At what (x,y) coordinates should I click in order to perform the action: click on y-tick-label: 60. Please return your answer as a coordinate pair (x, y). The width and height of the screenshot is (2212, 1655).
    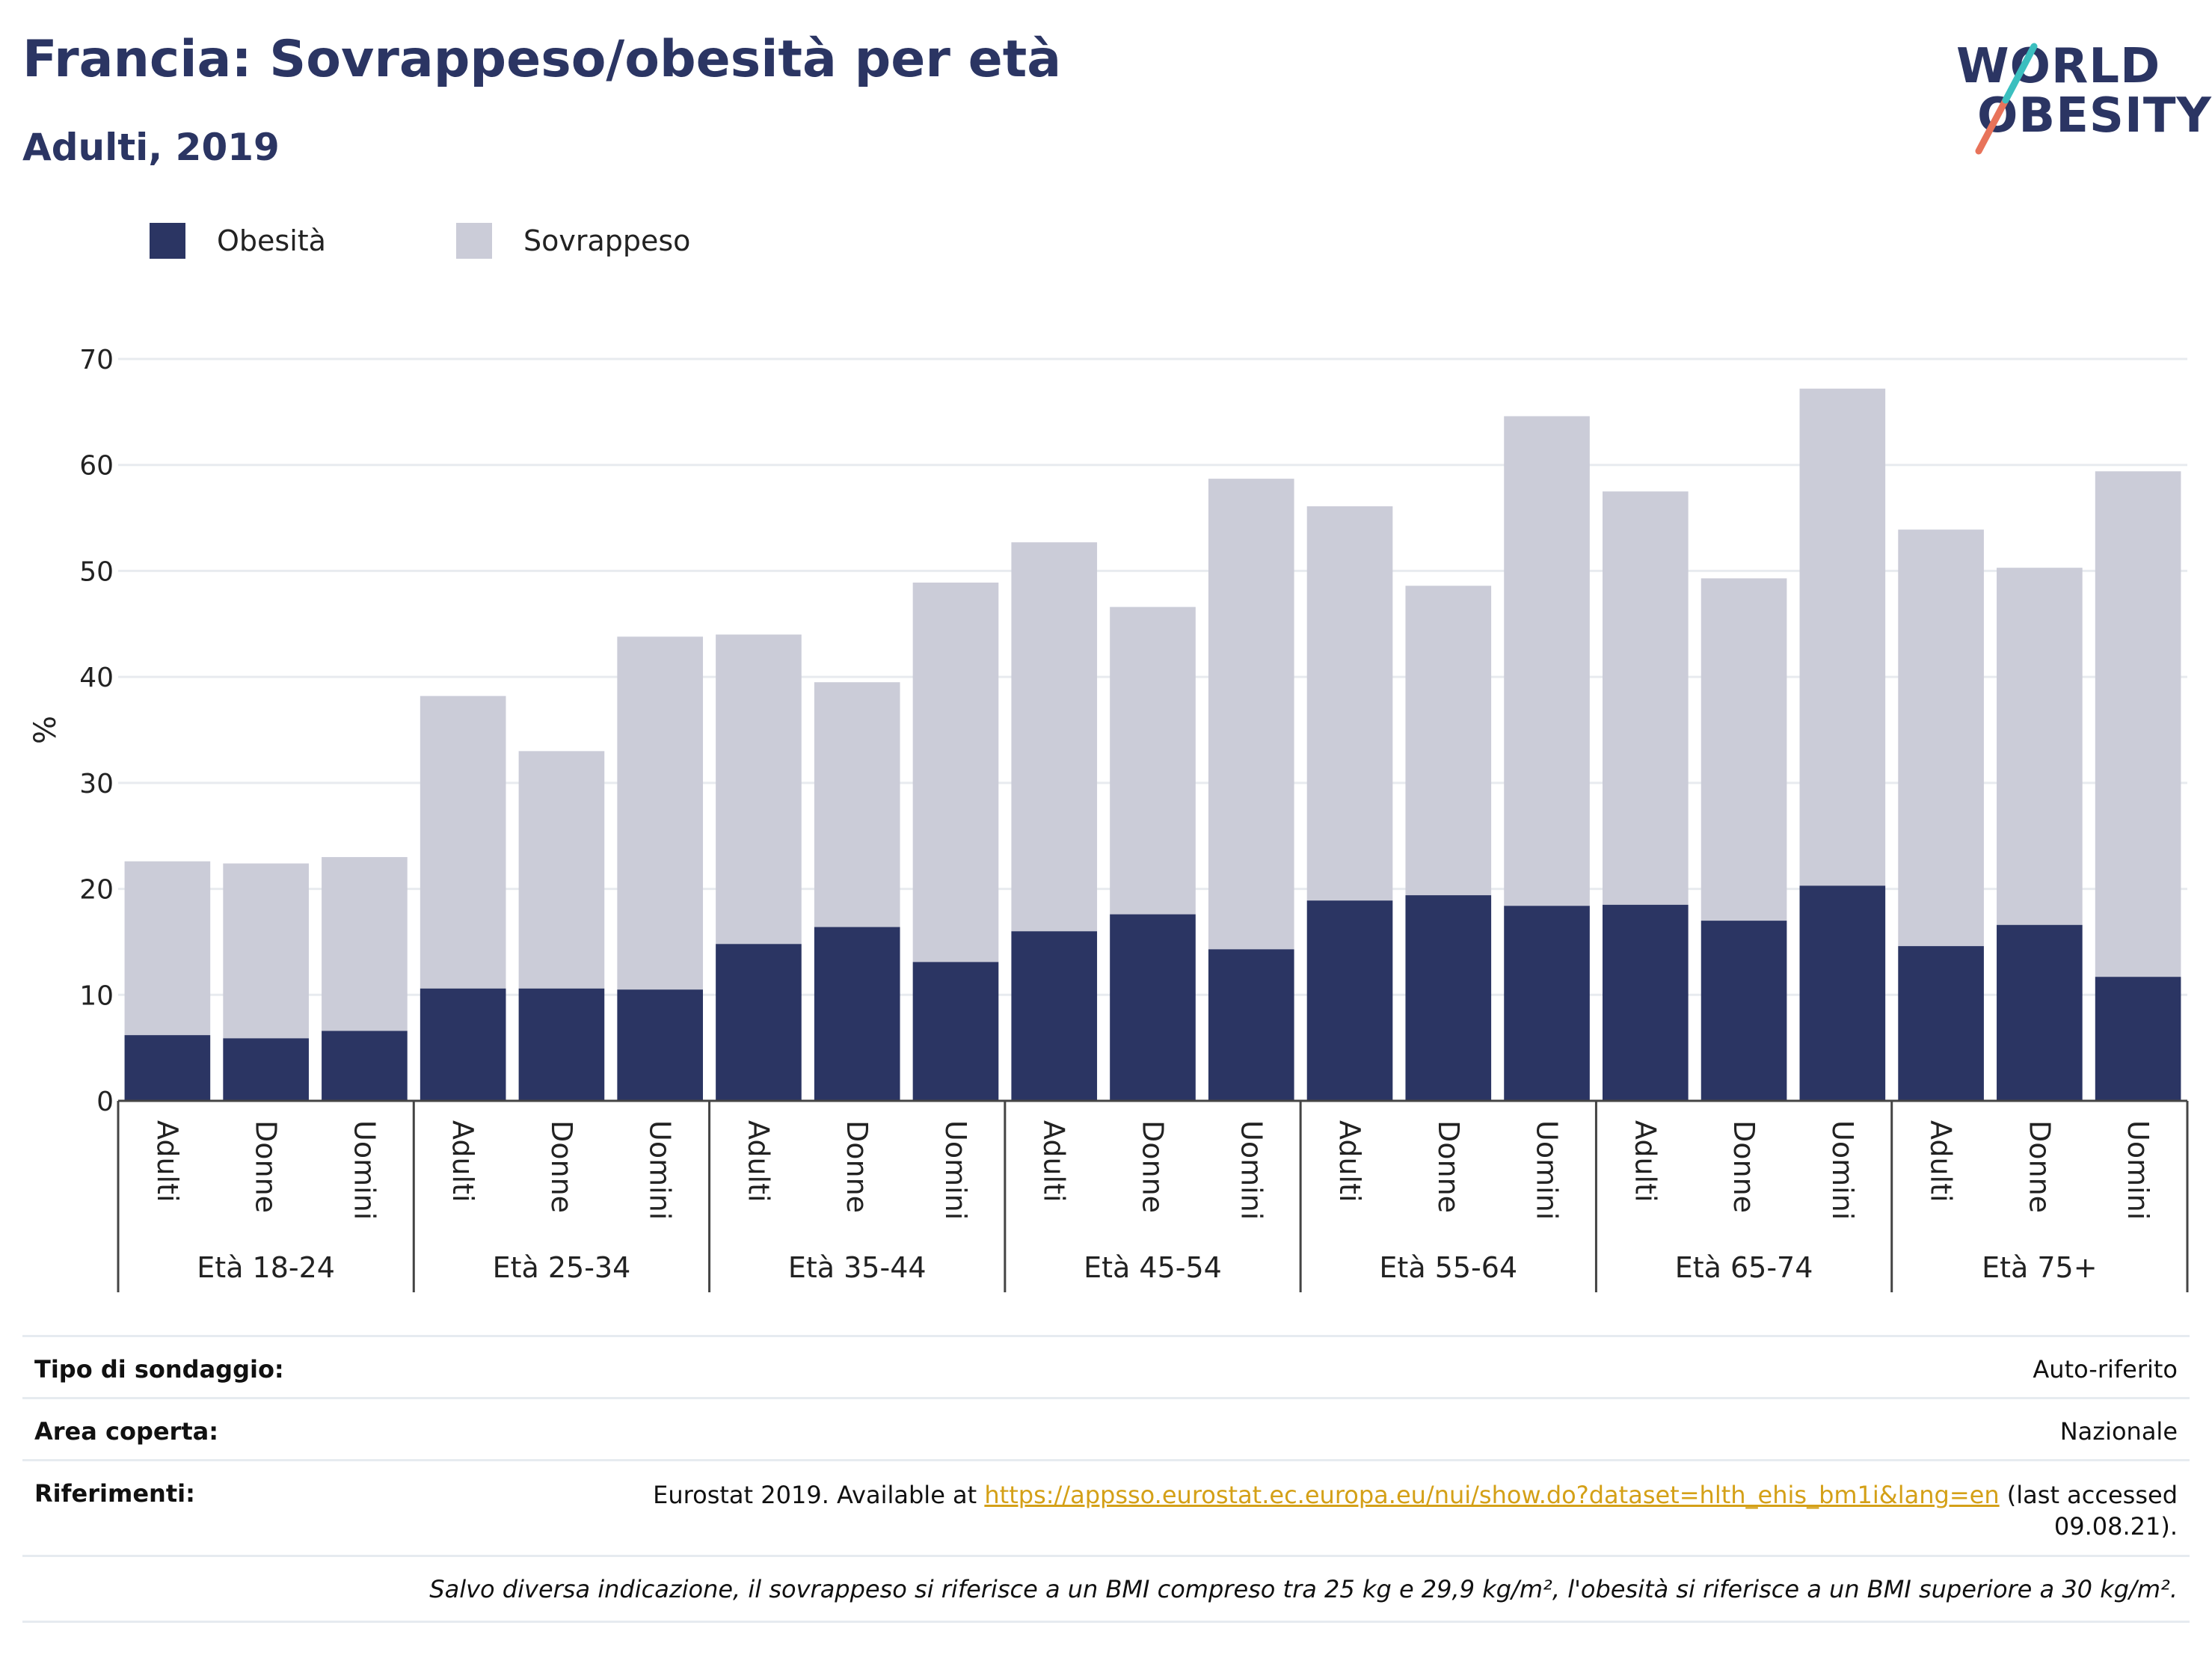
    Looking at the image, I should click on (96, 466).